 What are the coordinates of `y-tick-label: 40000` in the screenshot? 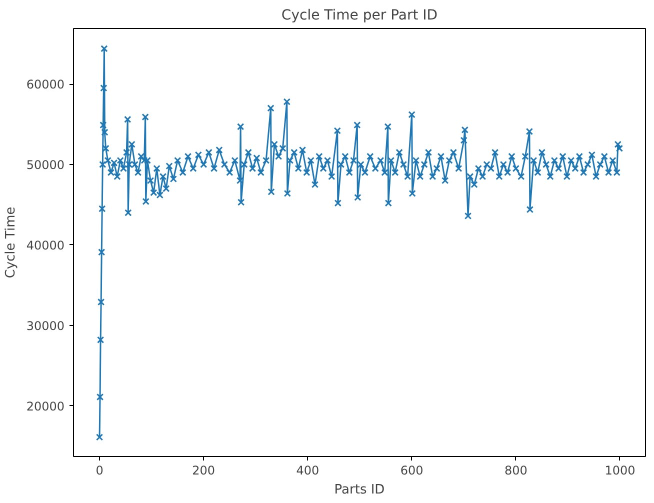 It's located at (45, 245).